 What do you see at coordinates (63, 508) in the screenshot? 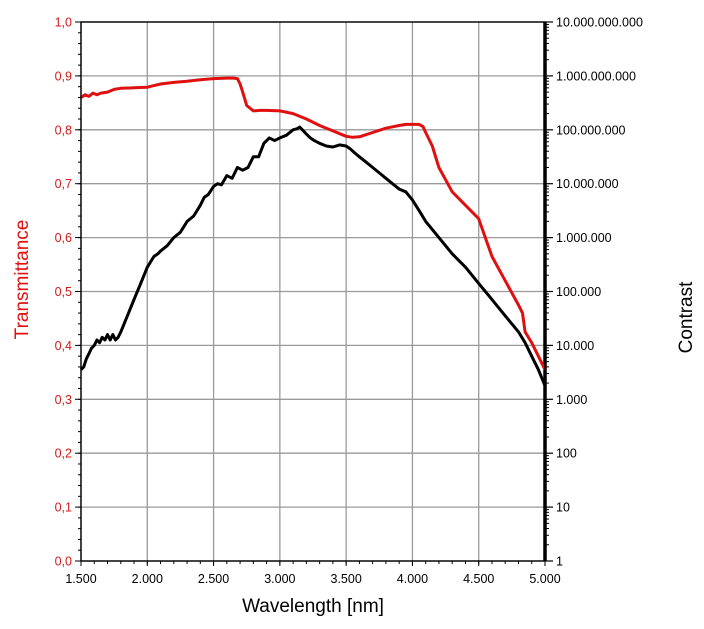
I see `left-tick-label: 0,1` at bounding box center [63, 508].